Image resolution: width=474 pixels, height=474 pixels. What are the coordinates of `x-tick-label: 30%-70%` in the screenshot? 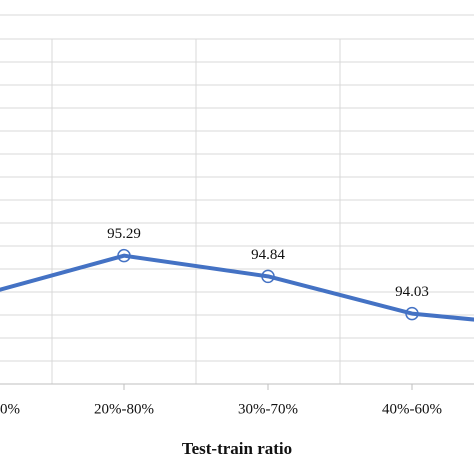 It's located at (268, 409).